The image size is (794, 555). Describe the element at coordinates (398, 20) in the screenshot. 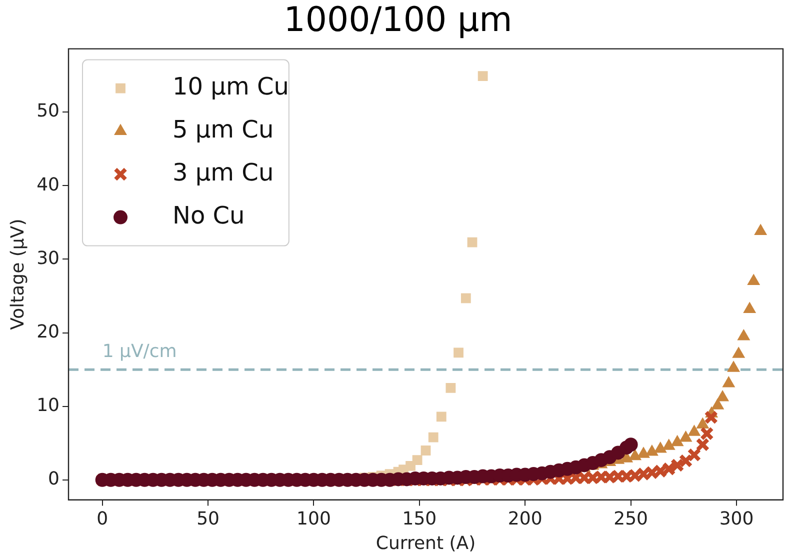

I see `chart-title: 1000/100 µm` at that location.